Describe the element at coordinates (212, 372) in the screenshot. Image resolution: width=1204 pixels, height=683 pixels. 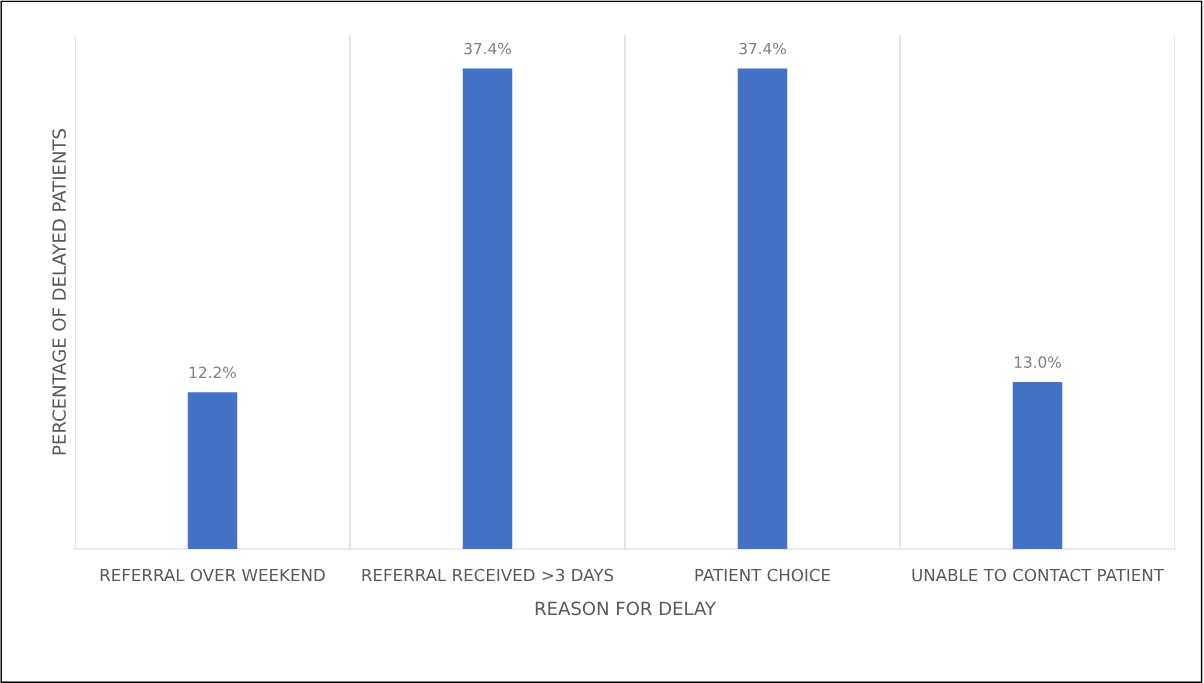
I see `data-label: 12.2%` at that location.